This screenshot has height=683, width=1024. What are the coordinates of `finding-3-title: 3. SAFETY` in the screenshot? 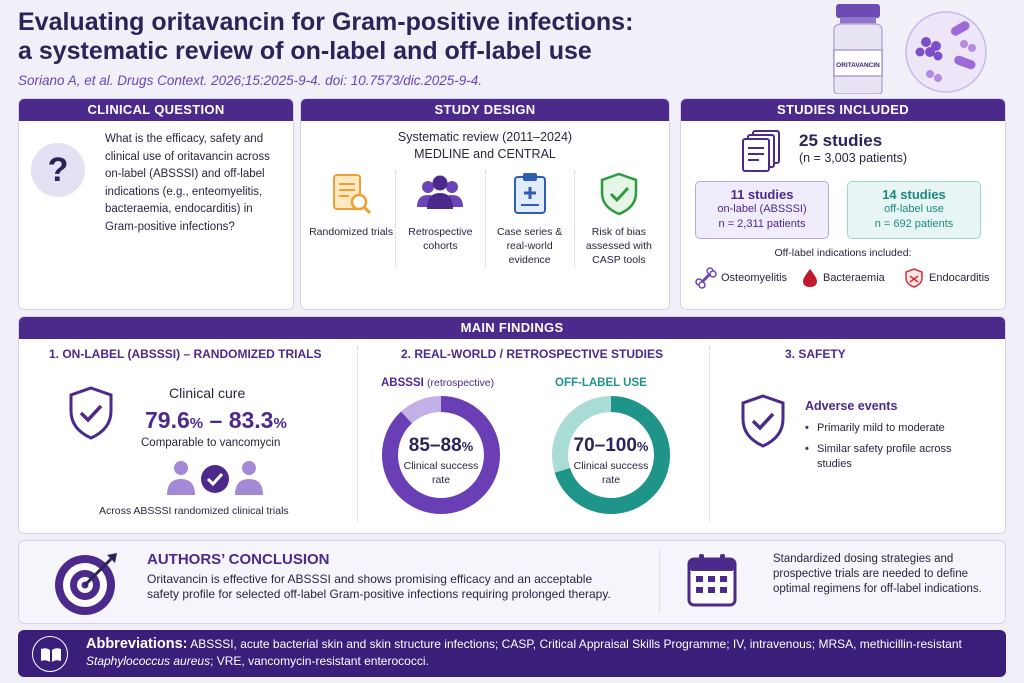 It's located at (815, 354).